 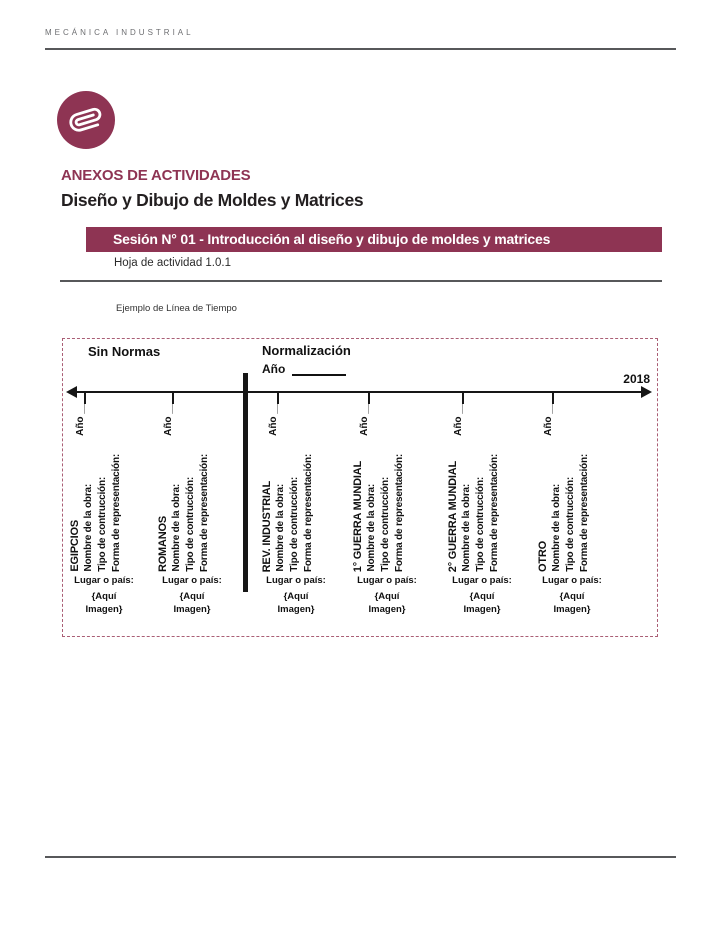 What do you see at coordinates (176, 308) in the screenshot?
I see `example-caption: Ejemplo de Línea de Tiempo` at bounding box center [176, 308].